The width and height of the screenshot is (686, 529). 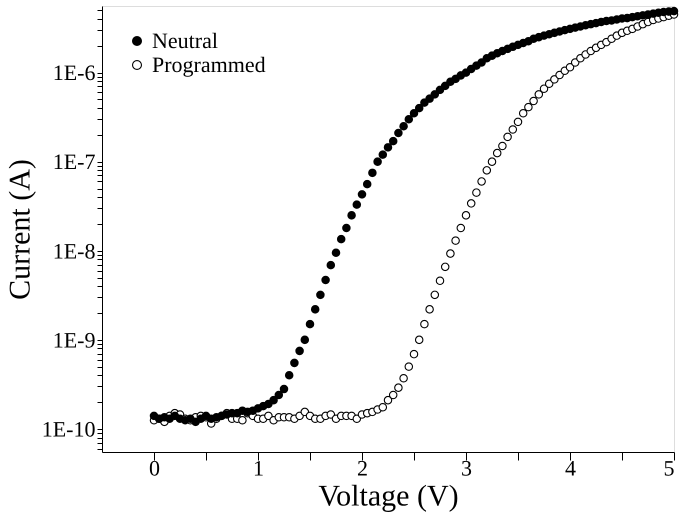 I want to click on y-tick-label: 1E-6, so click(x=74, y=73).